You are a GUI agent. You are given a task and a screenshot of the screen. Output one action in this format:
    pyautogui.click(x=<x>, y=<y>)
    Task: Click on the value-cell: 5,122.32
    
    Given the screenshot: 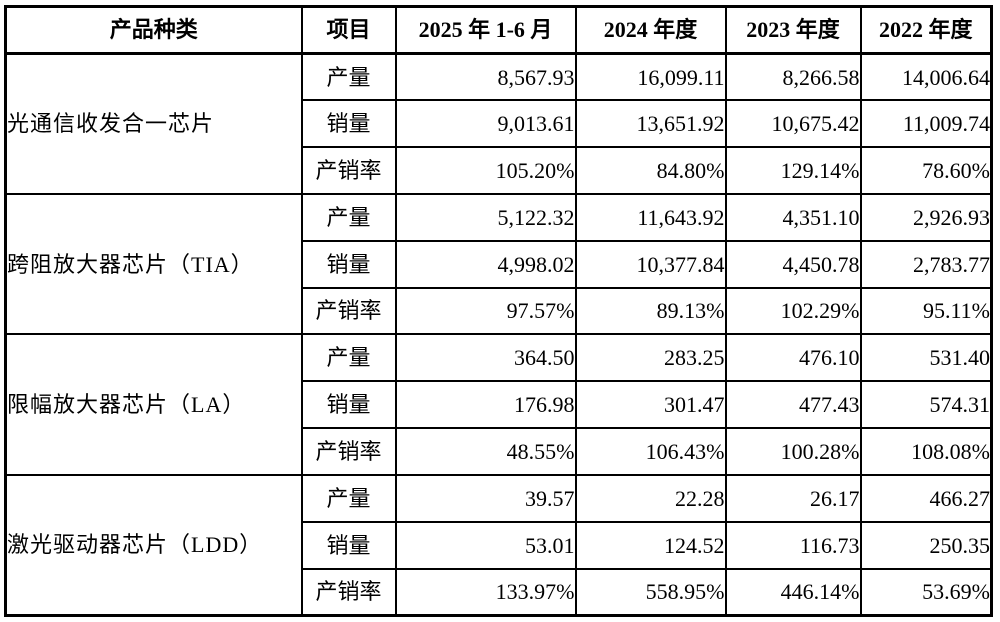 What is the action you would take?
    pyautogui.click(x=485, y=217)
    